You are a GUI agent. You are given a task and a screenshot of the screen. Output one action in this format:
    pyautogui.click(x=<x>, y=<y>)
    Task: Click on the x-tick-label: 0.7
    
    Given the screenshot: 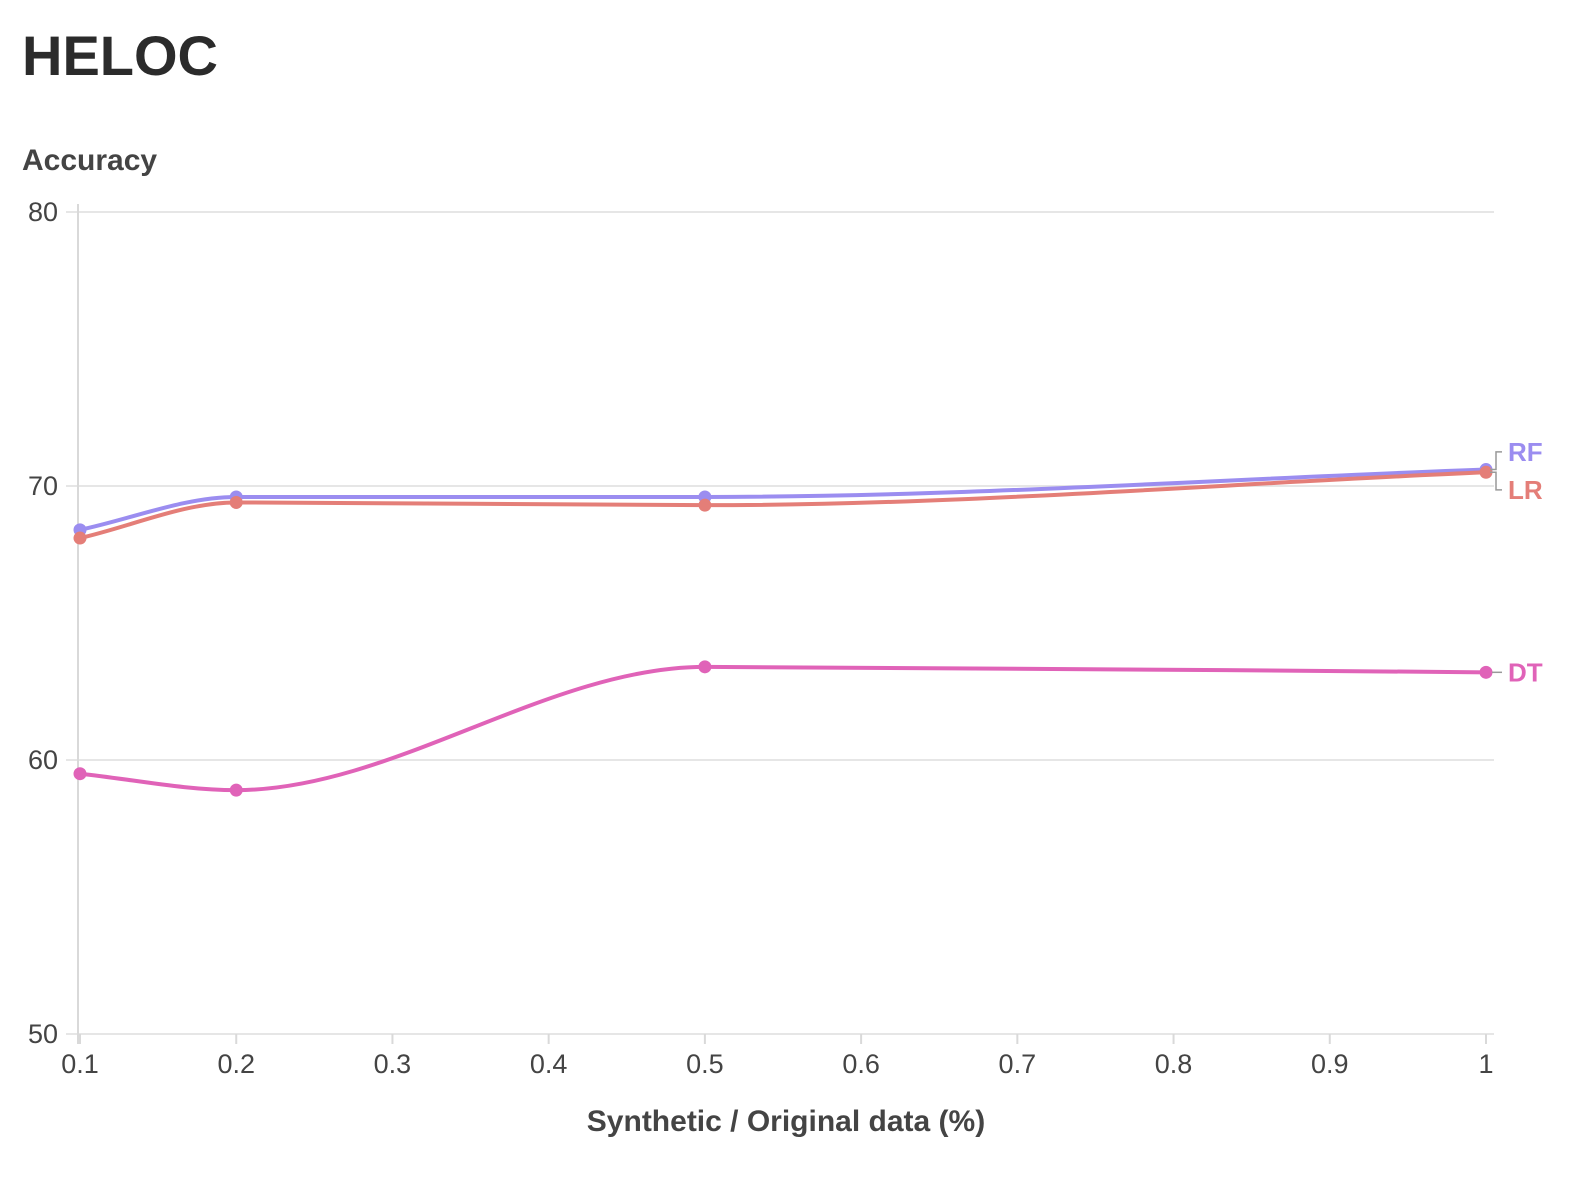 What is the action you would take?
    pyautogui.click(x=1018, y=1064)
    